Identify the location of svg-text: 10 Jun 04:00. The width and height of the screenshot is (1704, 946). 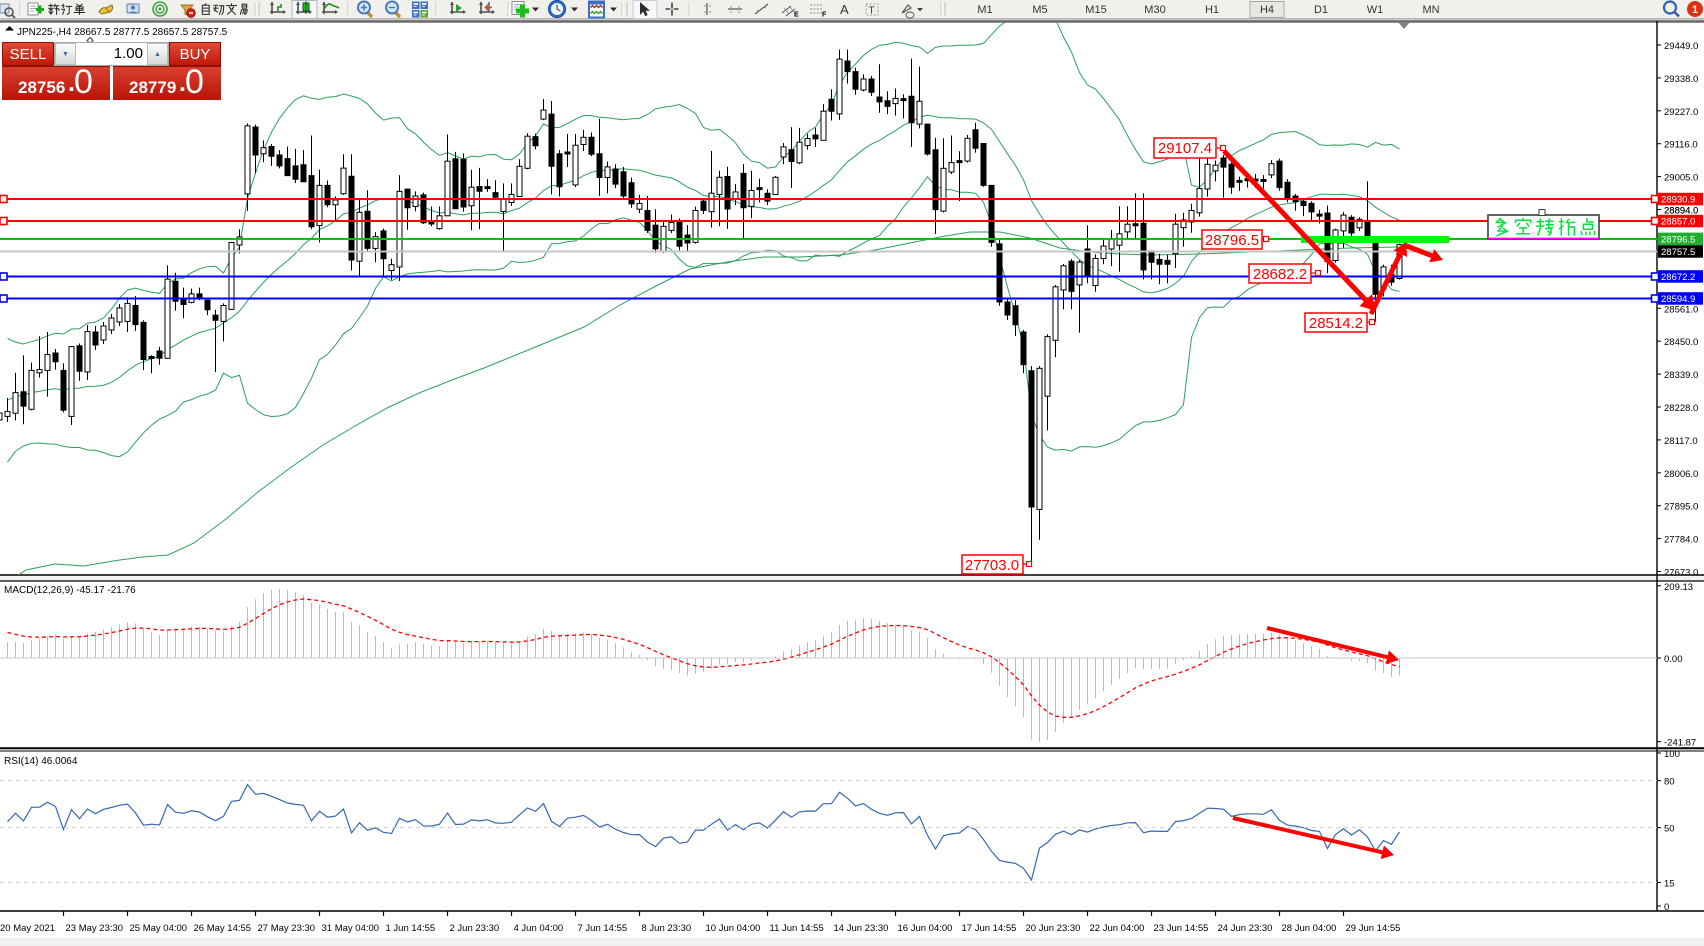
(733, 928).